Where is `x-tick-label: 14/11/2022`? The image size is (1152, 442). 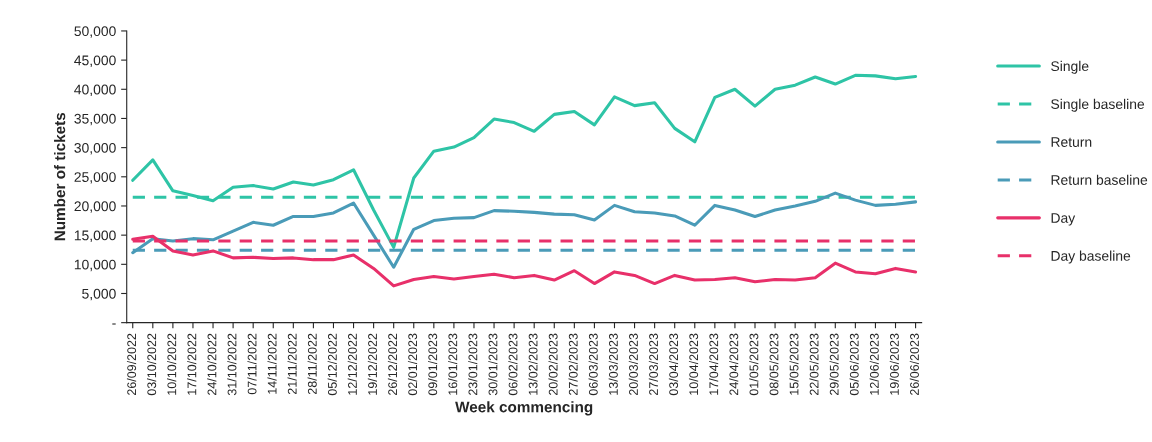 x-tick-label: 14/11/2022 is located at coordinates (272, 363).